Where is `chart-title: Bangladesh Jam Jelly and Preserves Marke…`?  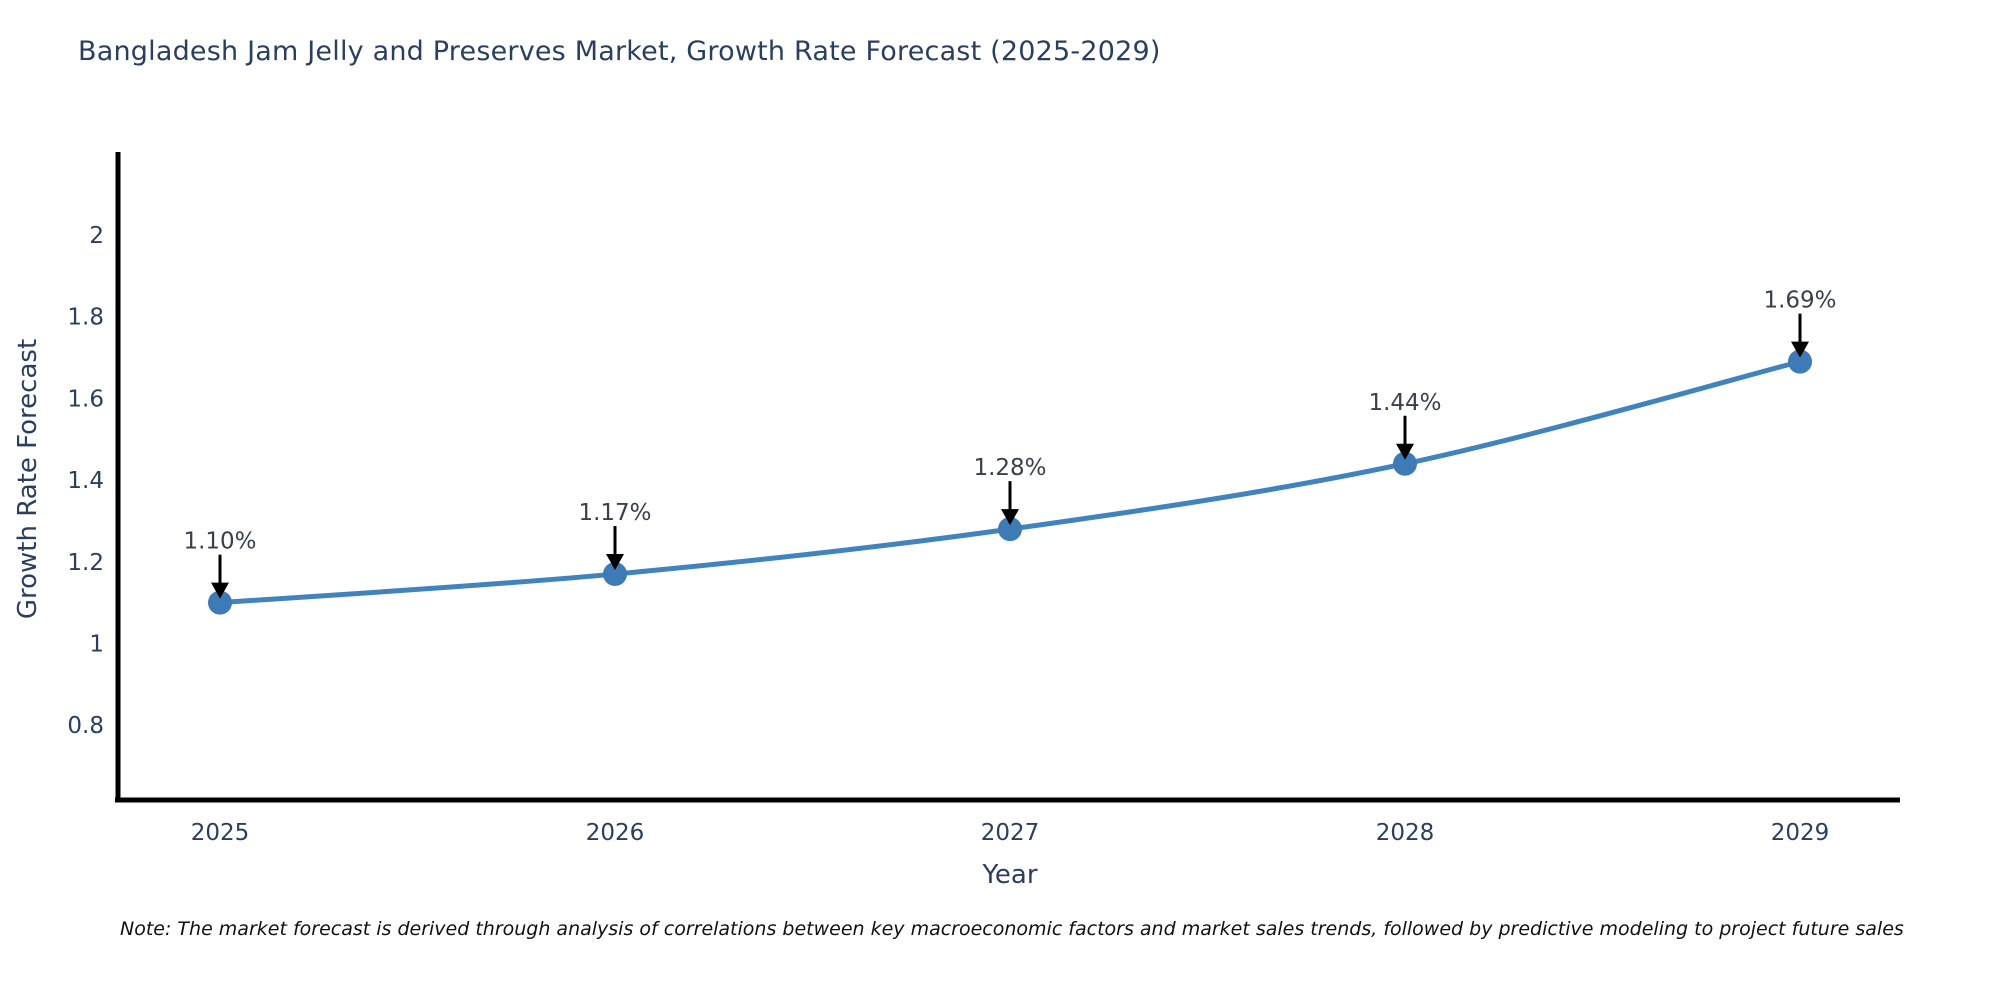 chart-title: Bangladesh Jam Jelly and Preserves Marke… is located at coordinates (619, 51).